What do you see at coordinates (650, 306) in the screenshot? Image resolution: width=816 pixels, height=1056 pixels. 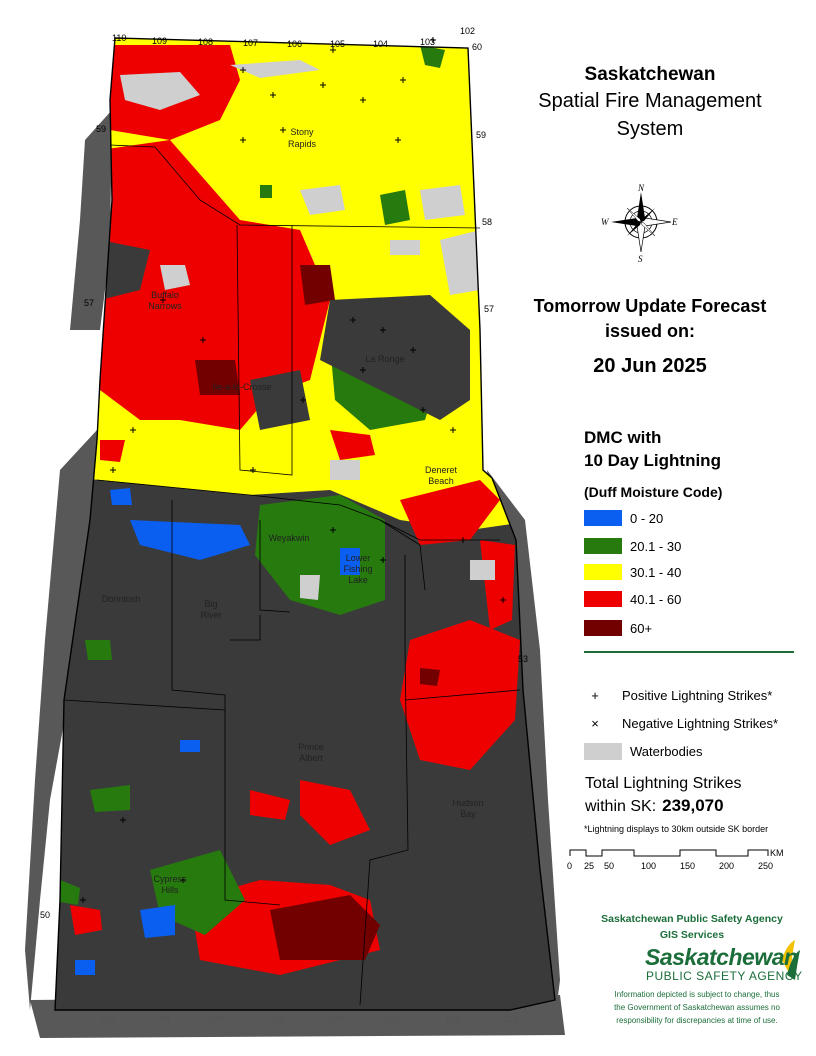 I see `forecast-line-1: Tomorrow Update Forecast` at bounding box center [650, 306].